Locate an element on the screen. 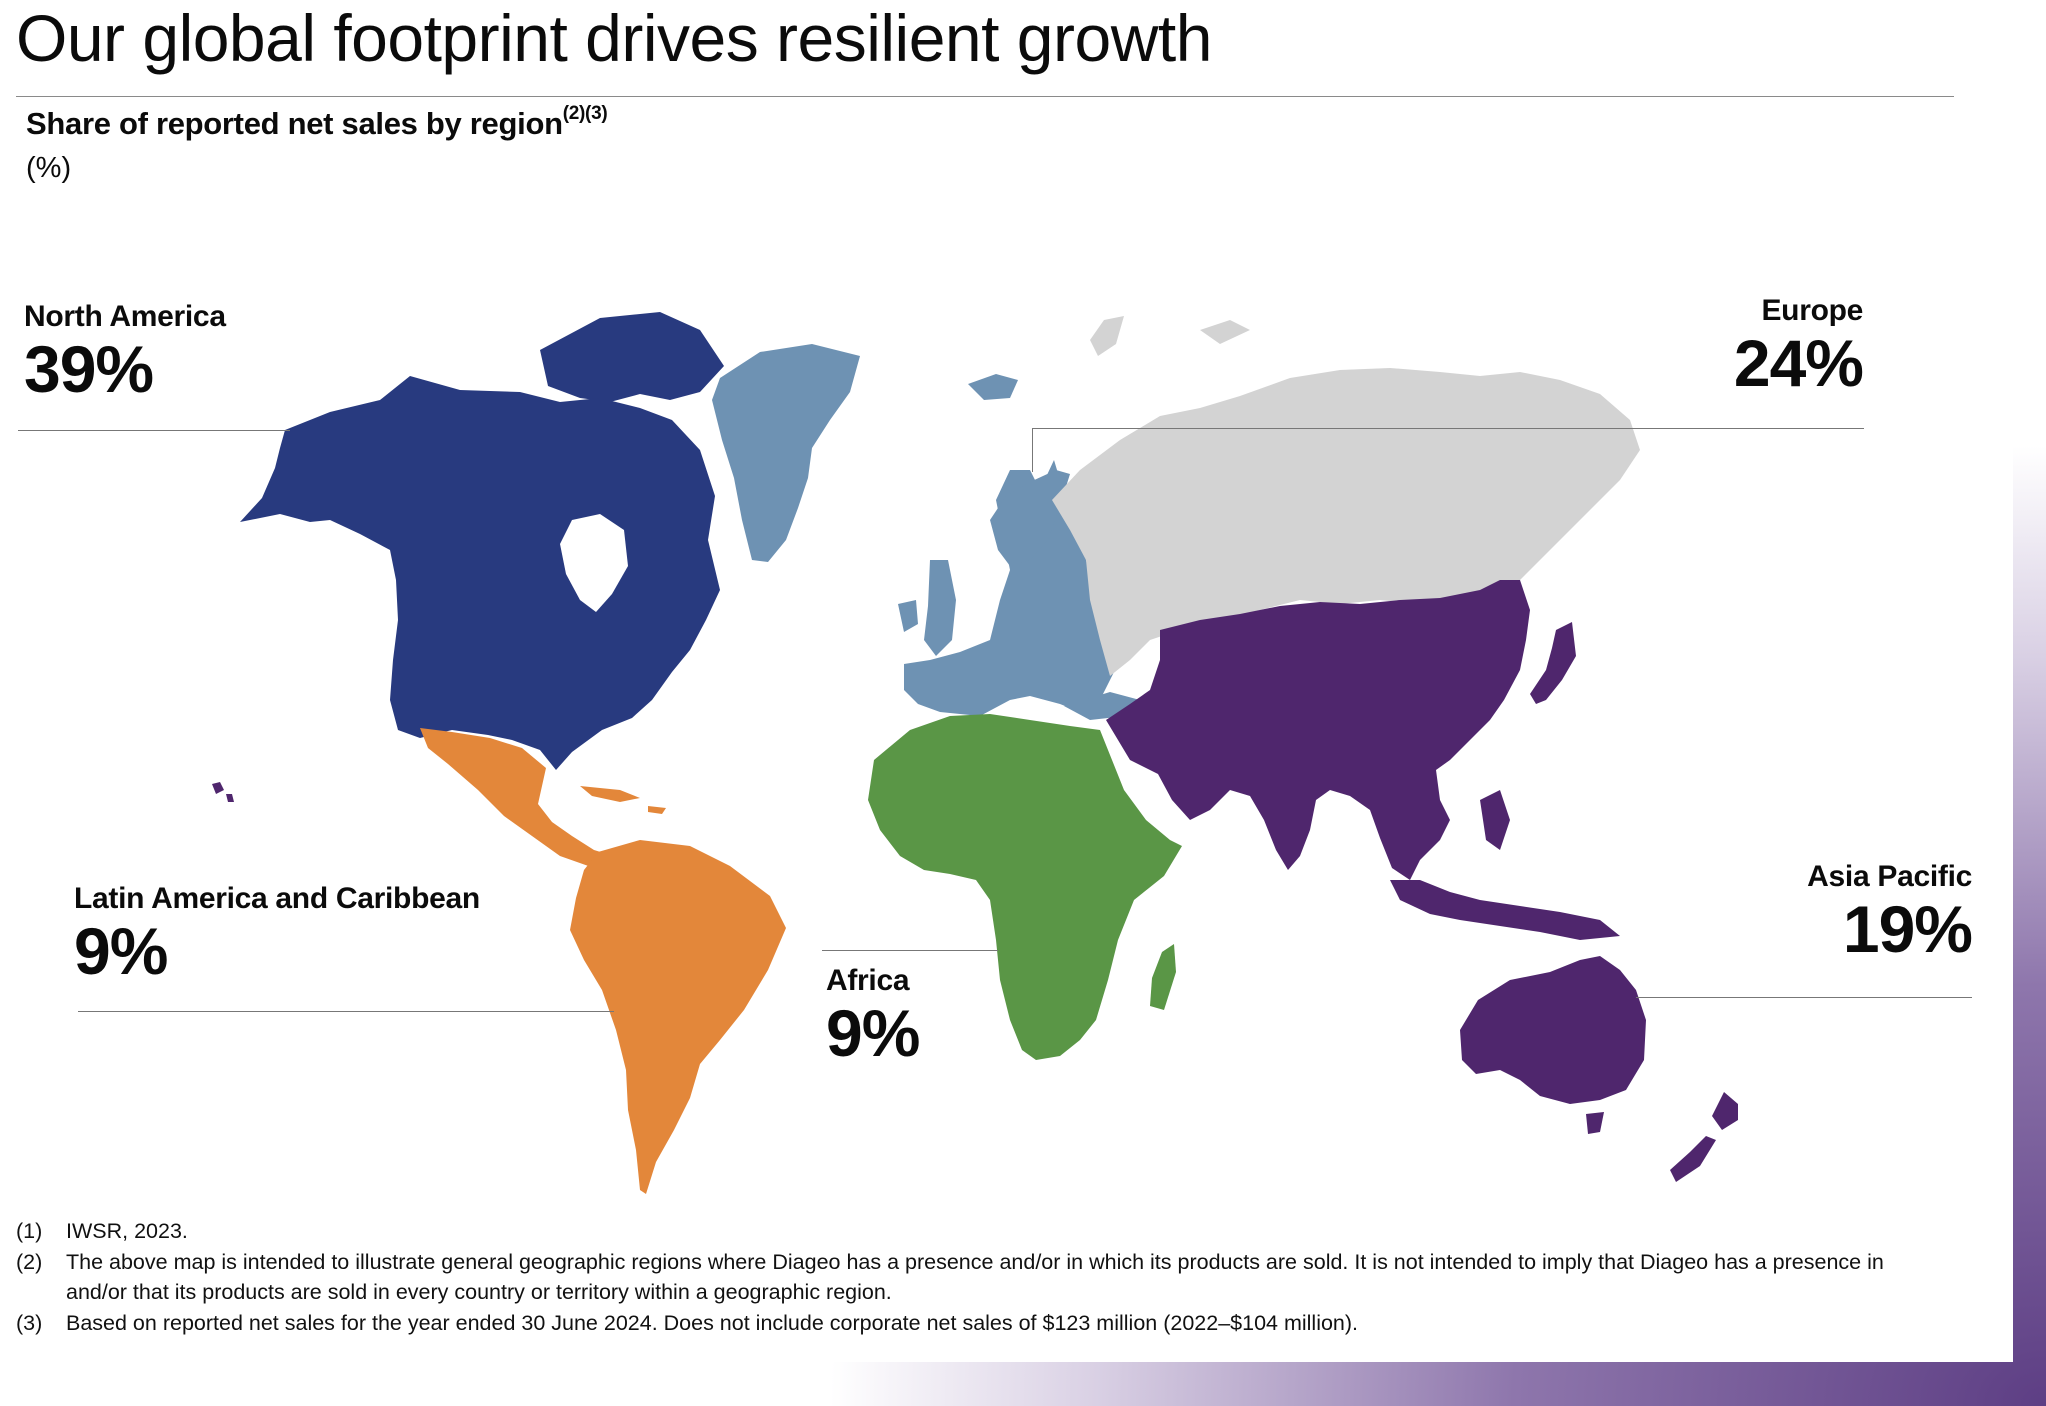 This screenshot has height=1406, width=2046. region-scandinavia is located at coordinates (1030, 518).